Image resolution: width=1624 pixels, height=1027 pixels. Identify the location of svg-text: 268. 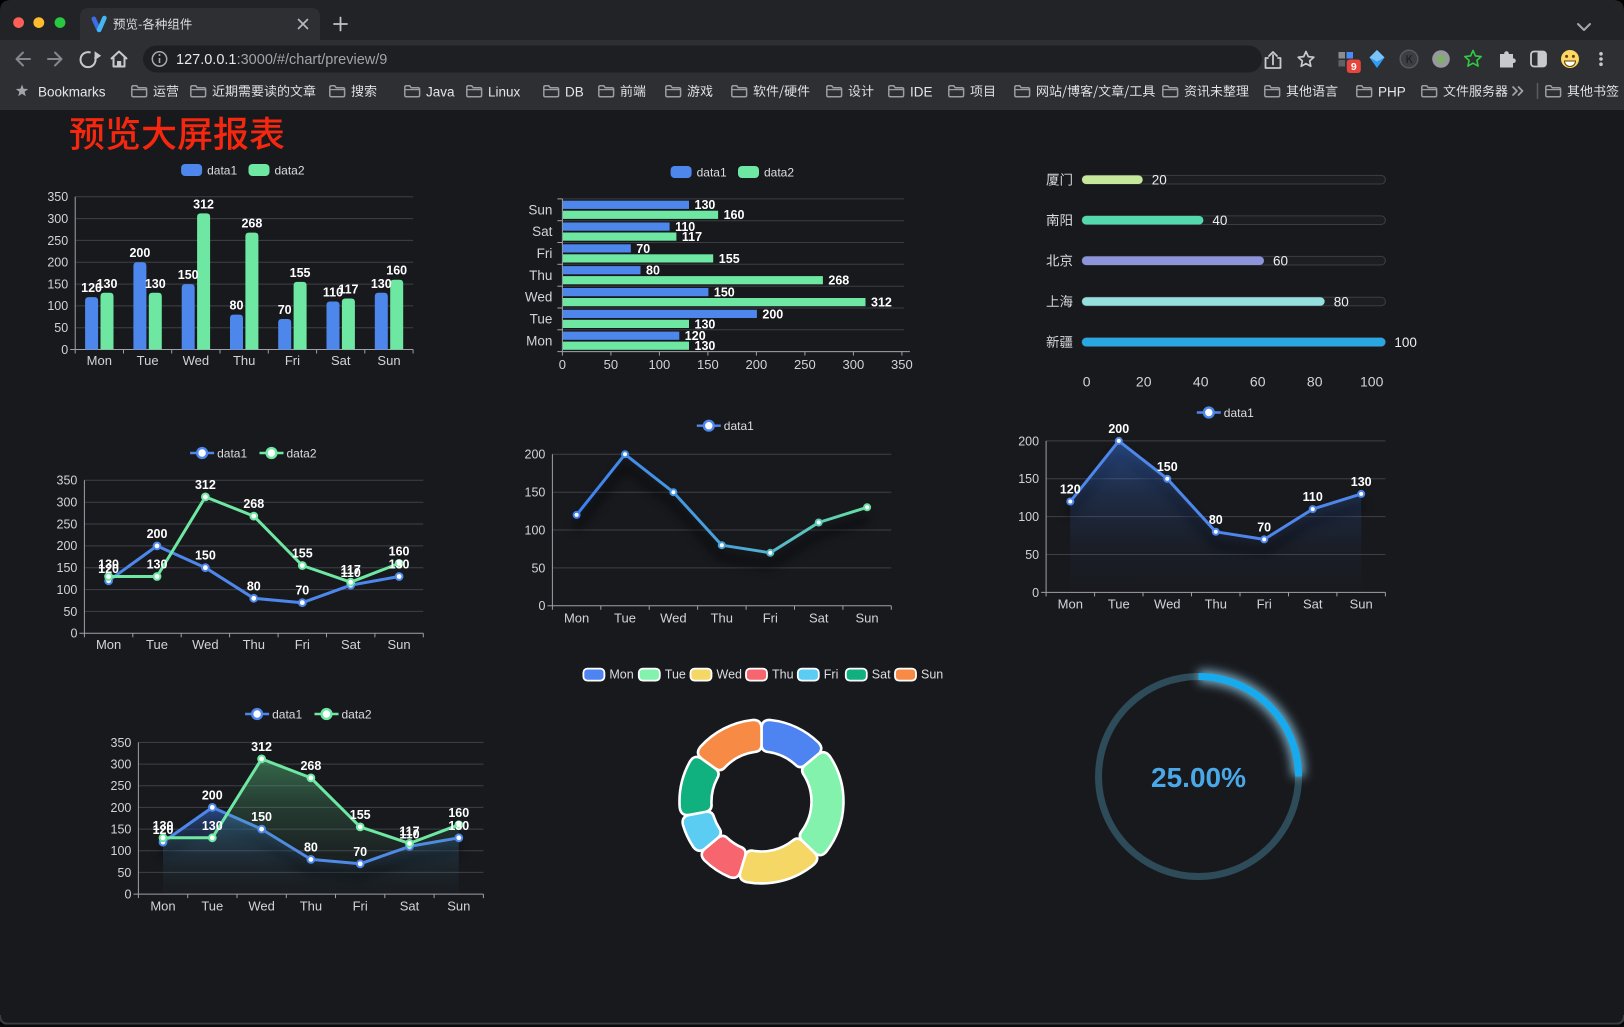
(251, 224).